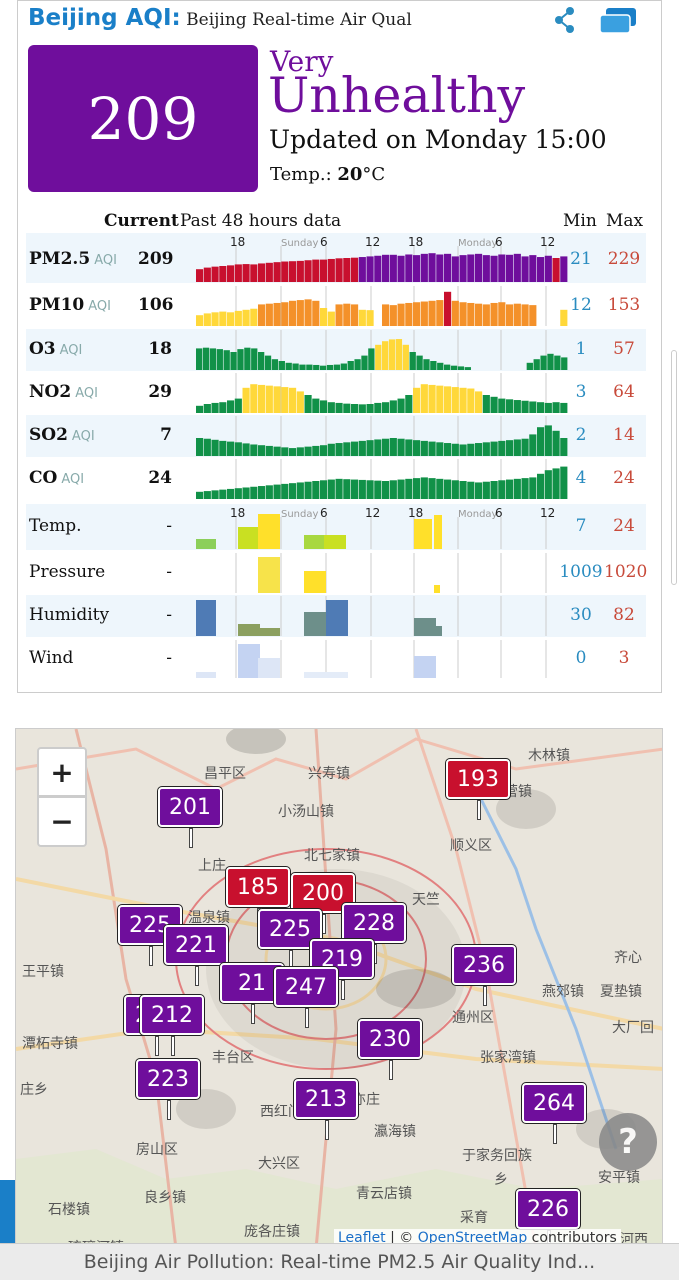  What do you see at coordinates (258, 897) in the screenshot?
I see `aqi-station-marker: 185` at bounding box center [258, 897].